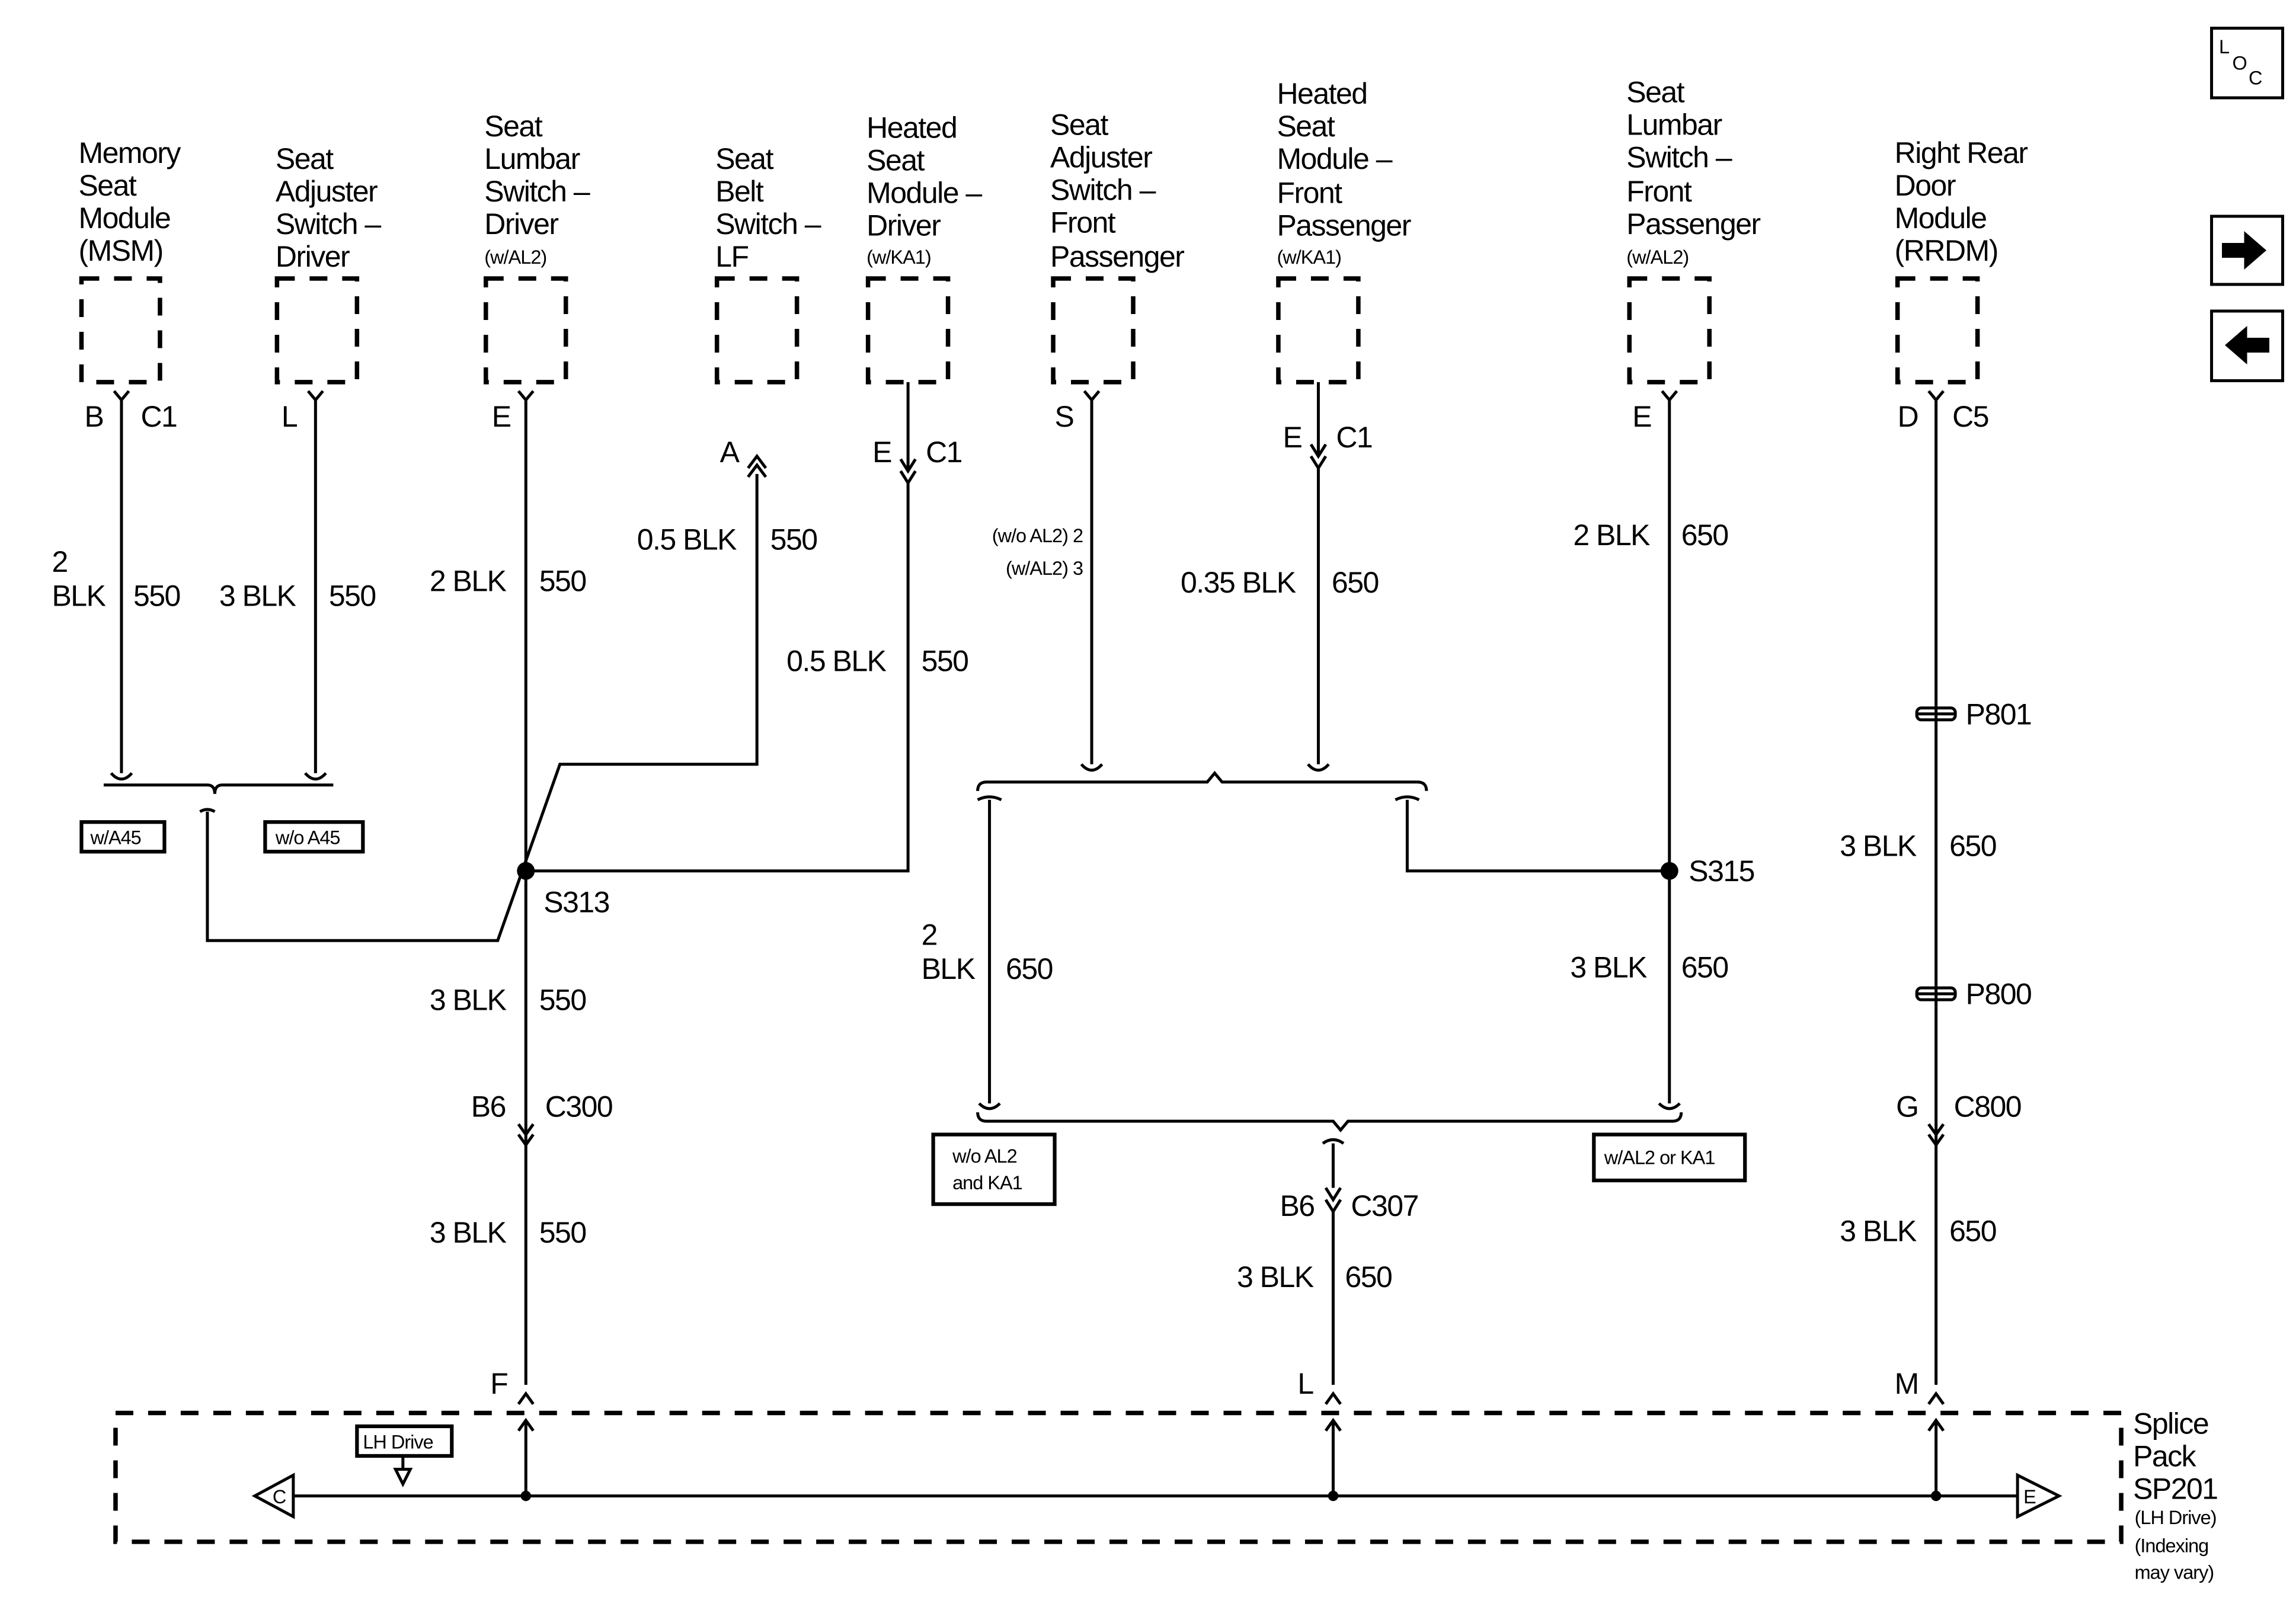 The width and height of the screenshot is (2296, 1610). Describe the element at coordinates (768, 263) in the screenshot. I see `component-seat-belt-switch-lf: Seat Belt Switch – LF` at that location.